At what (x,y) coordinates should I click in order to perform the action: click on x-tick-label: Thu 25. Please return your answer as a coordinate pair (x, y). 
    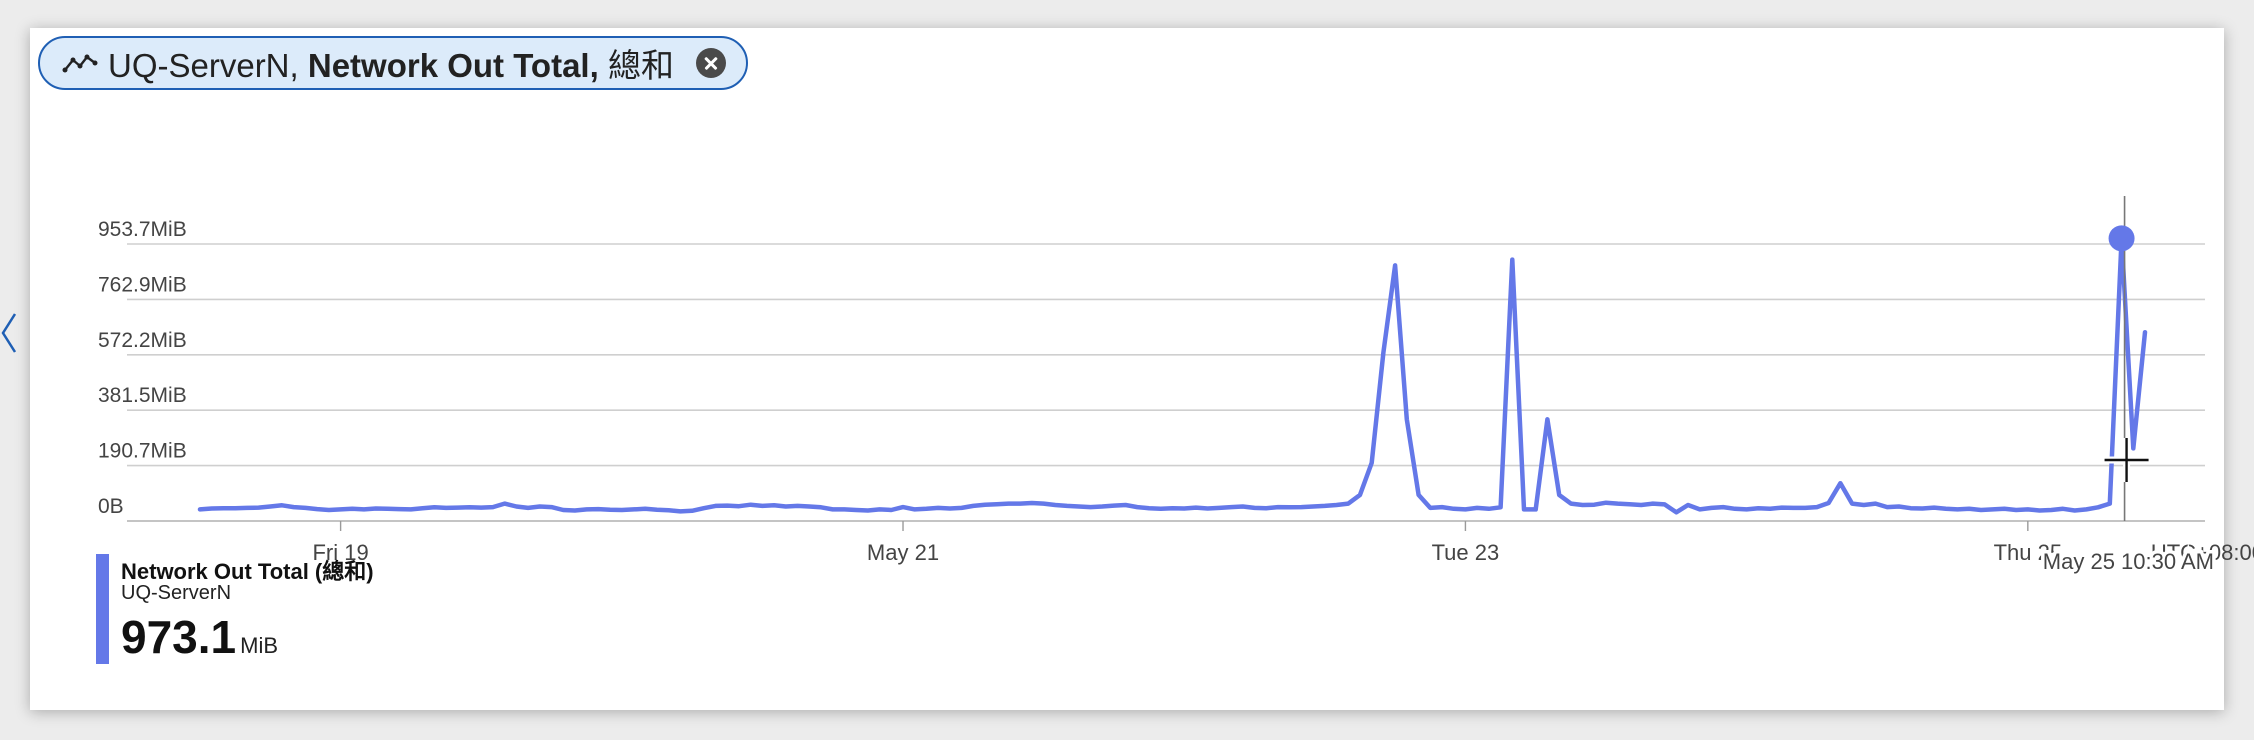
    Looking at the image, I should click on (2028, 552).